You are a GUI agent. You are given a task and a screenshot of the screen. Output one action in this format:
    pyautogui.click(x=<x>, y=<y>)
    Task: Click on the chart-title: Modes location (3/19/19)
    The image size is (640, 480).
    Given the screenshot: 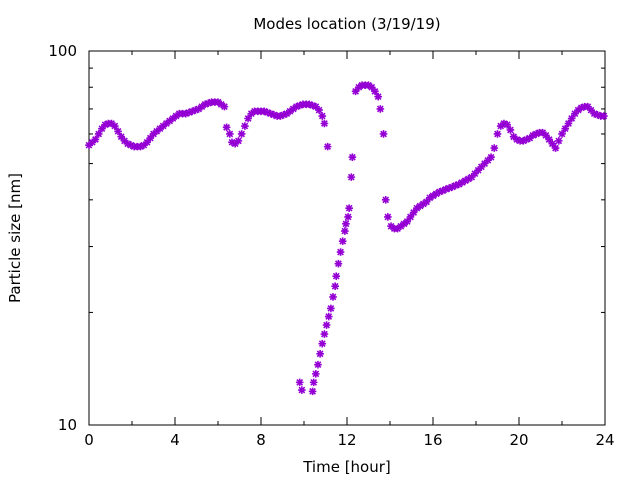 What is the action you would take?
    pyautogui.click(x=346, y=24)
    